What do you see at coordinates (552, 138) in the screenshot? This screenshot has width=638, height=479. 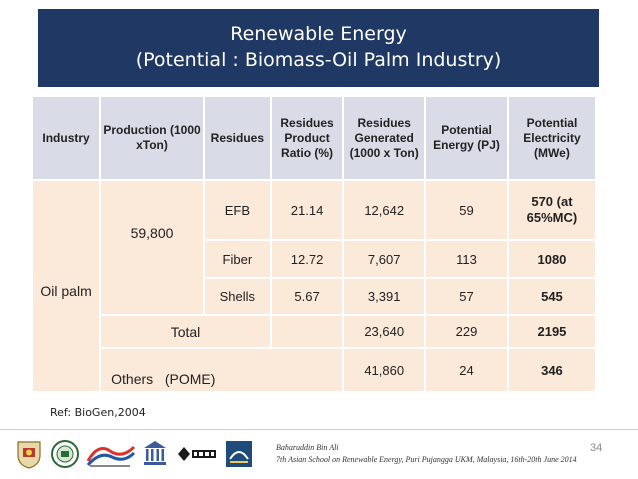 I see `header-electricity: Potential Electricity (MWe)` at bounding box center [552, 138].